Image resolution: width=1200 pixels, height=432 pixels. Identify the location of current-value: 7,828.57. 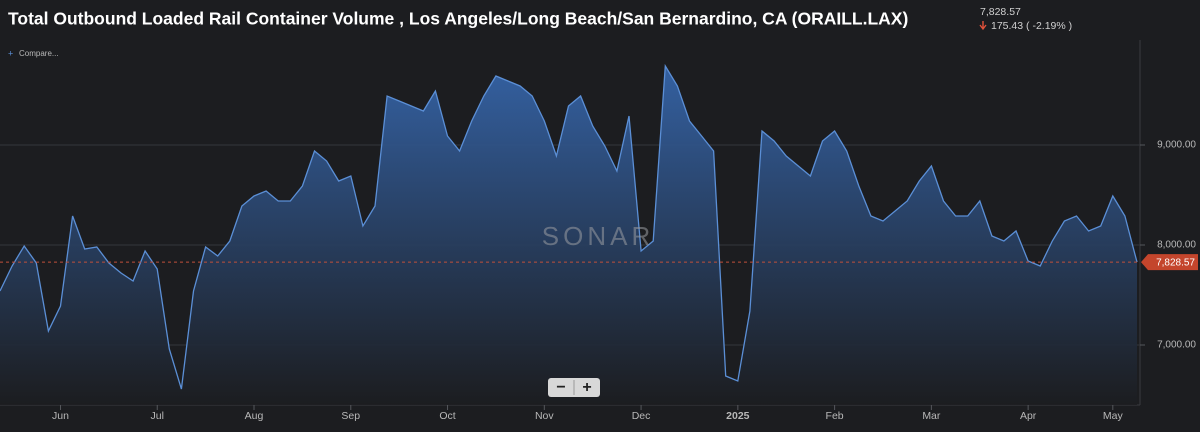
(1000, 12).